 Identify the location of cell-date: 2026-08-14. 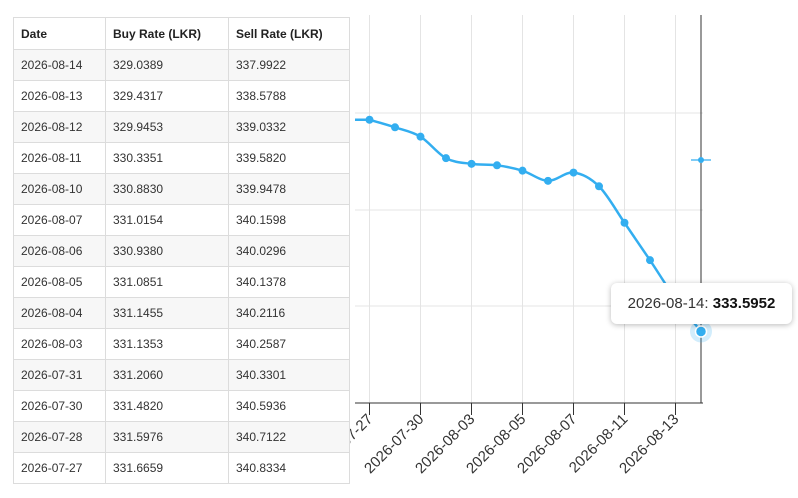
(59, 65).